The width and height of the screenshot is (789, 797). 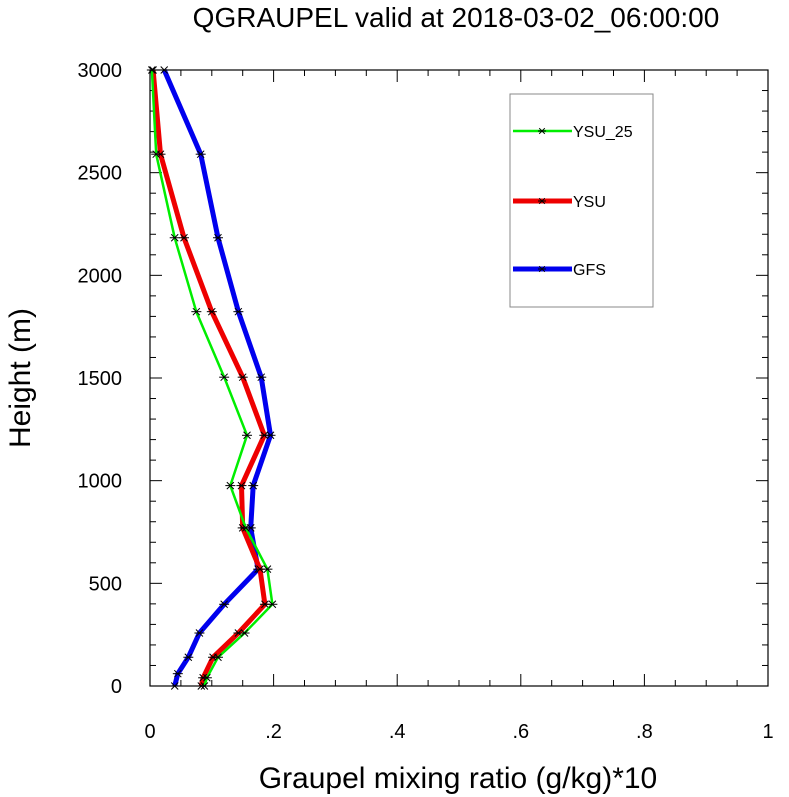 What do you see at coordinates (100, 276) in the screenshot?
I see `y-tick-label: 2000` at bounding box center [100, 276].